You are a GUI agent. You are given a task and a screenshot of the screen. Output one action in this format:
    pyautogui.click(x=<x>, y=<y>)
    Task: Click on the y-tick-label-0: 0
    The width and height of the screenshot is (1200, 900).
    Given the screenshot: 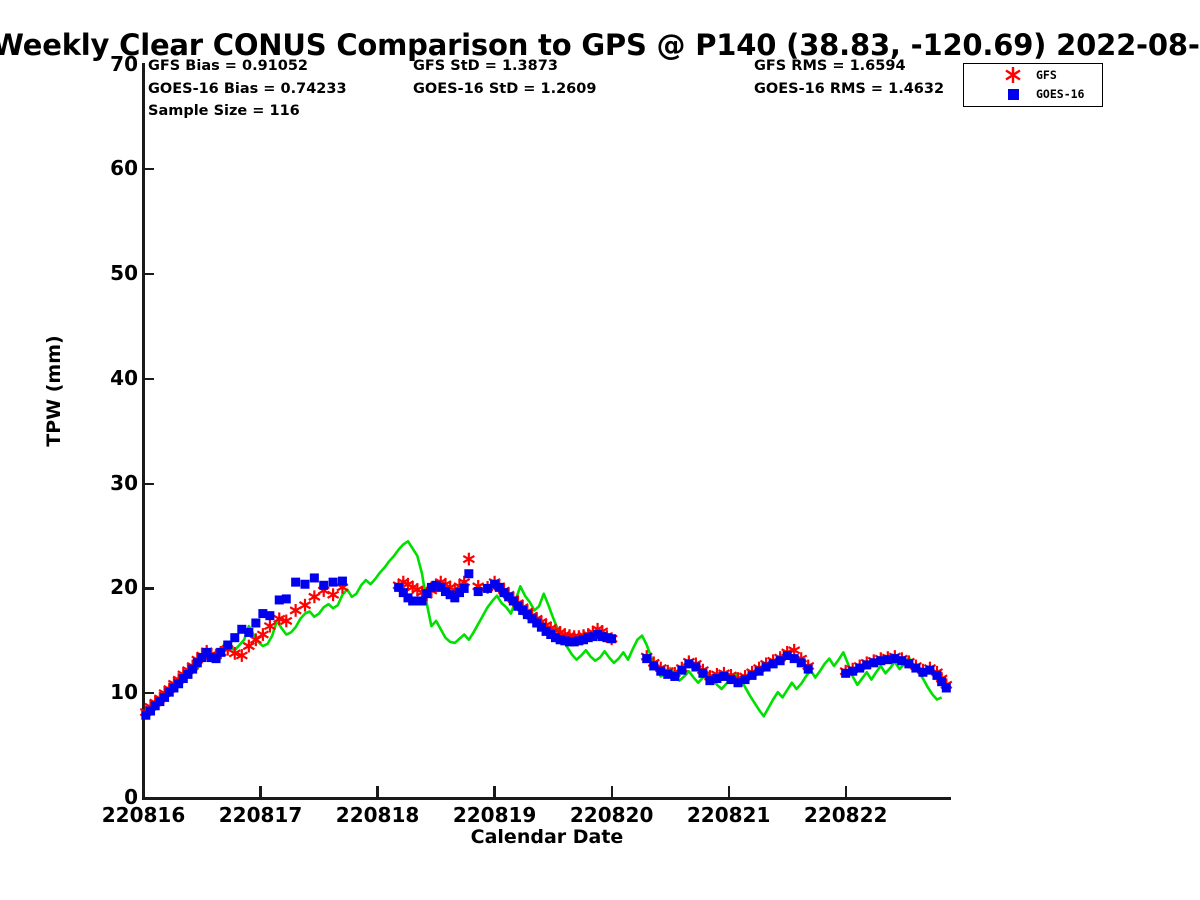 What is the action you would take?
    pyautogui.click(x=131, y=797)
    